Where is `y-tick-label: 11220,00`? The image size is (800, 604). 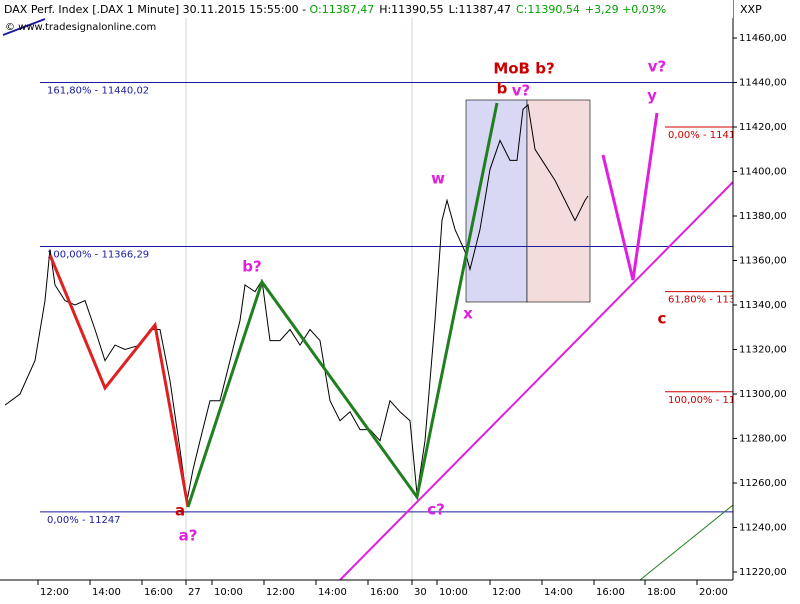
y-tick-label: 11220,00 is located at coordinates (763, 572).